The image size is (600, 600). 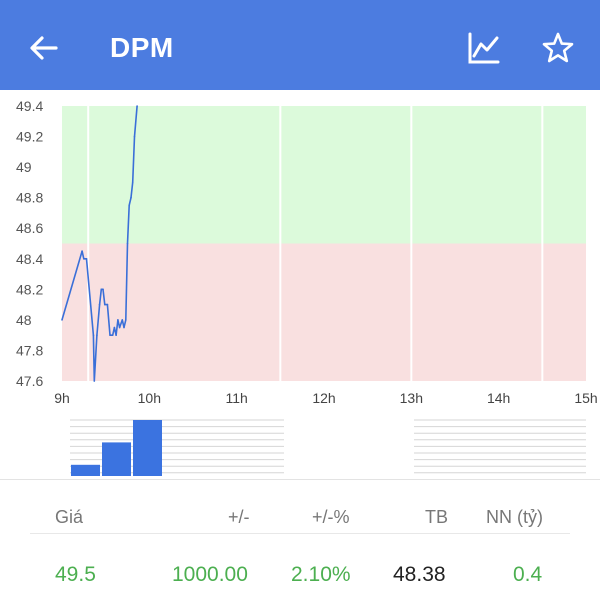 What do you see at coordinates (300, 479) in the screenshot?
I see `divider` at bounding box center [300, 479].